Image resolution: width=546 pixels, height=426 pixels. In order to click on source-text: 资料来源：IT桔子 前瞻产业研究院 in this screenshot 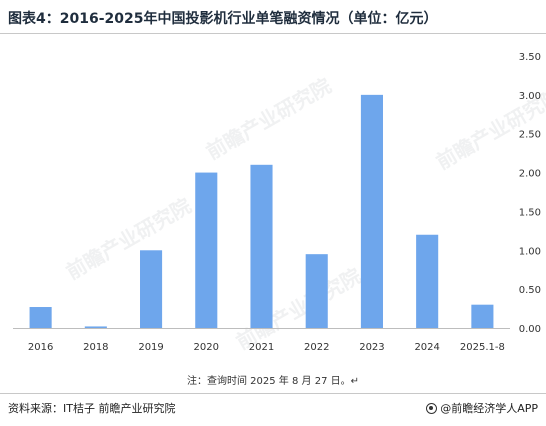, I will do `click(92, 408)`.